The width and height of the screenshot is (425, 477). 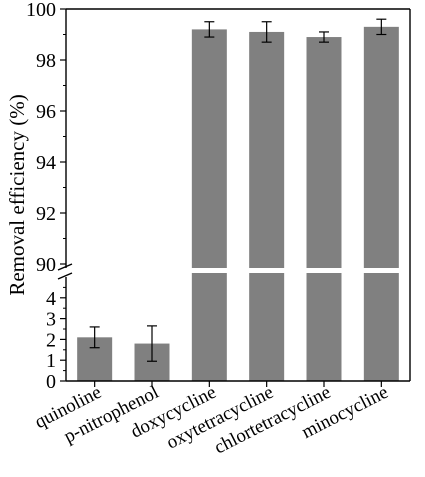 I want to click on y-tick-label-100: 100, so click(x=41, y=10).